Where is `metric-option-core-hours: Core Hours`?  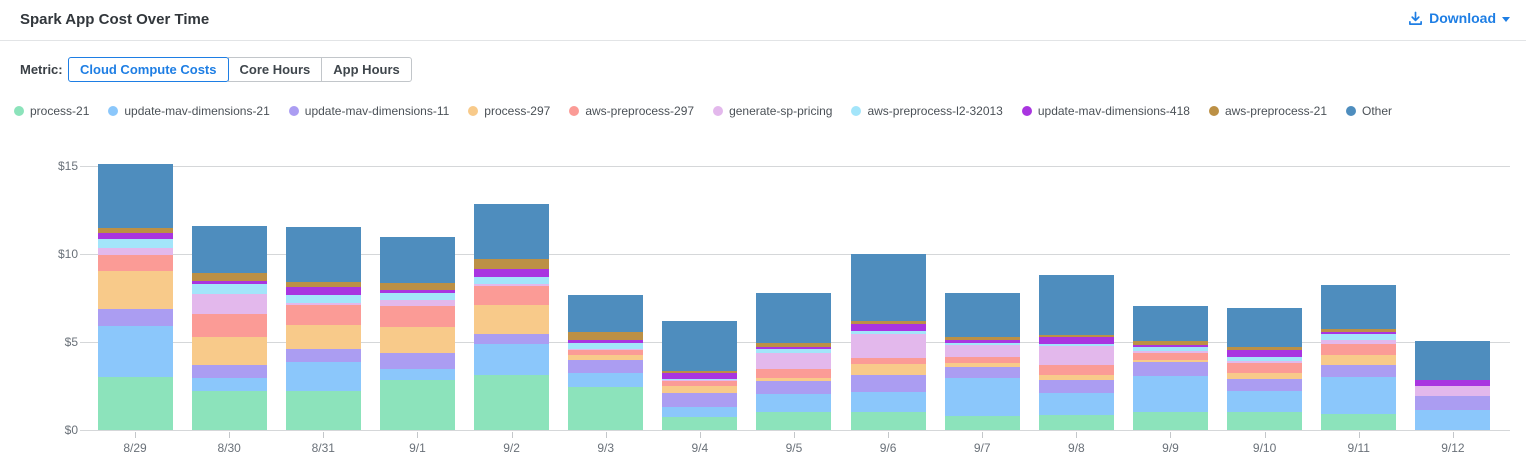 metric-option-core-hours: Core Hours is located at coordinates (275, 69).